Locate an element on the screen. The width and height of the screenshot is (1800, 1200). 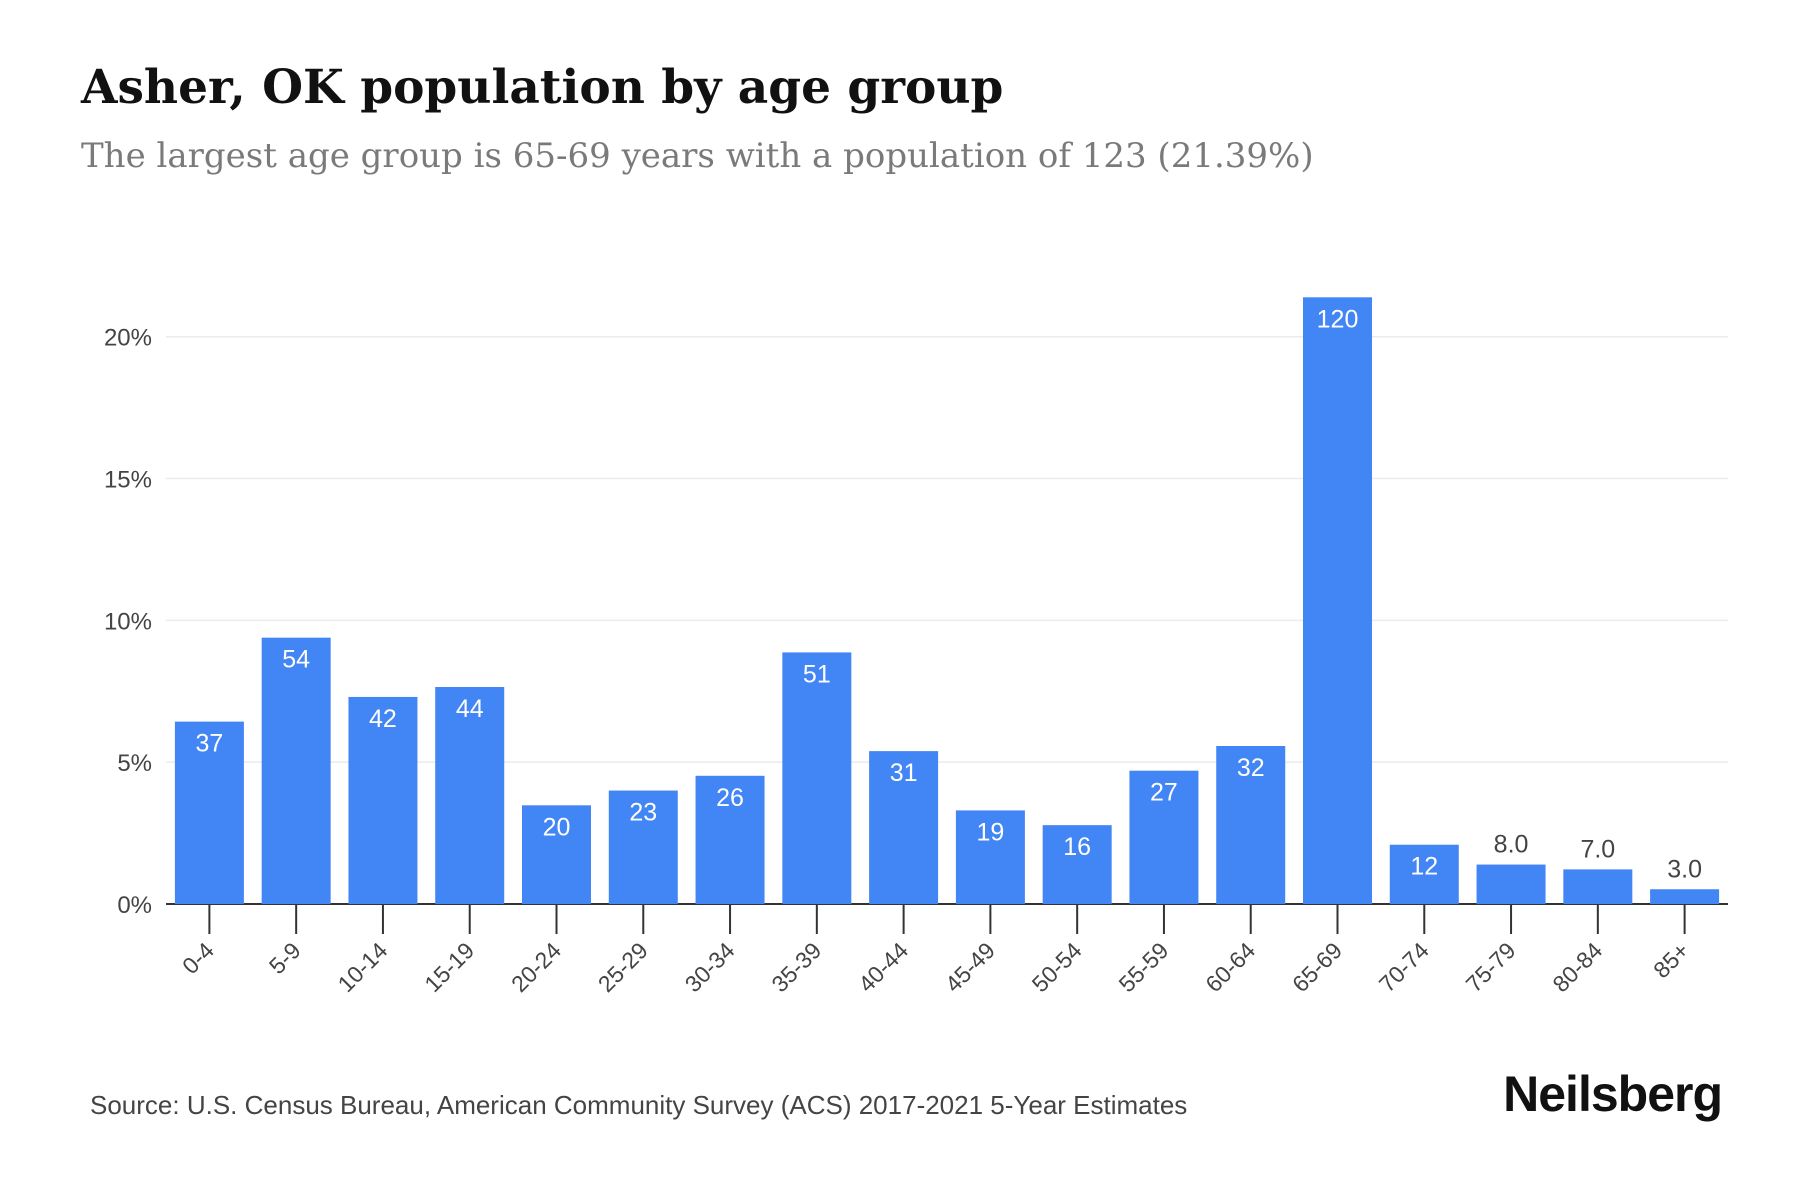
x-tick-label: 5-9 is located at coordinates (285, 958).